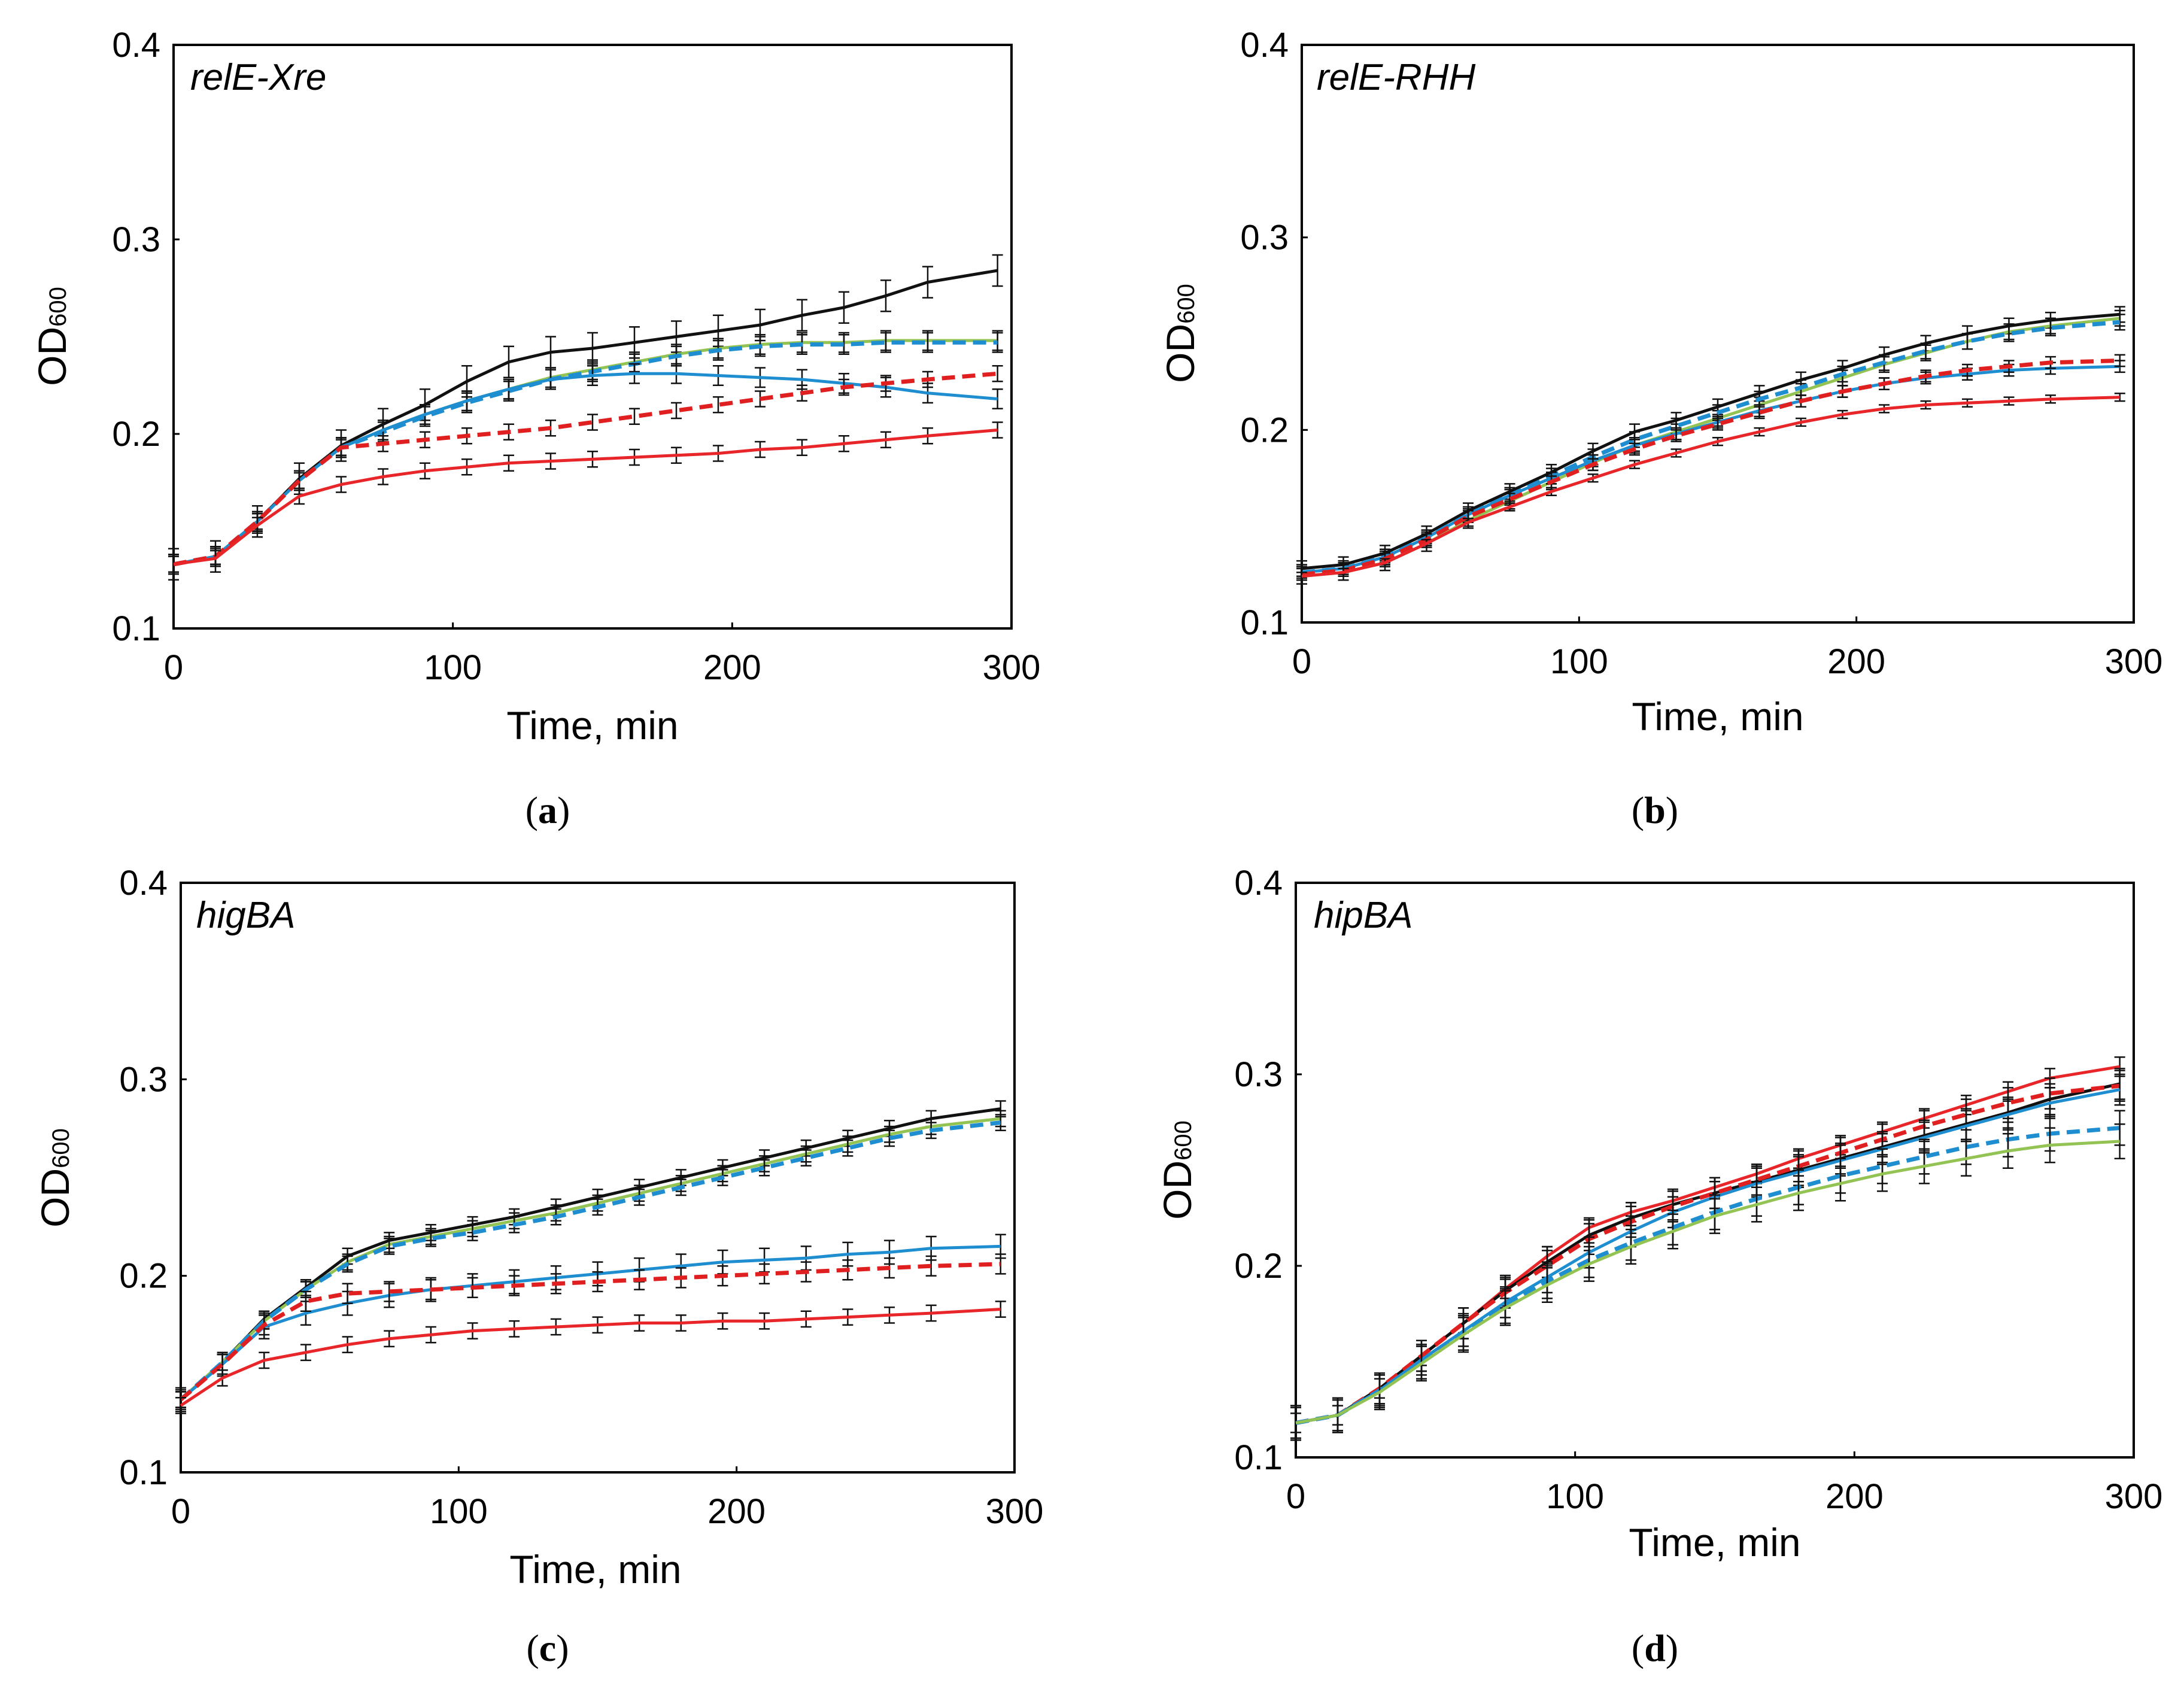 The height and width of the screenshot is (1686, 2184). What do you see at coordinates (245, 915) in the screenshot?
I see `panel-title: higBA` at bounding box center [245, 915].